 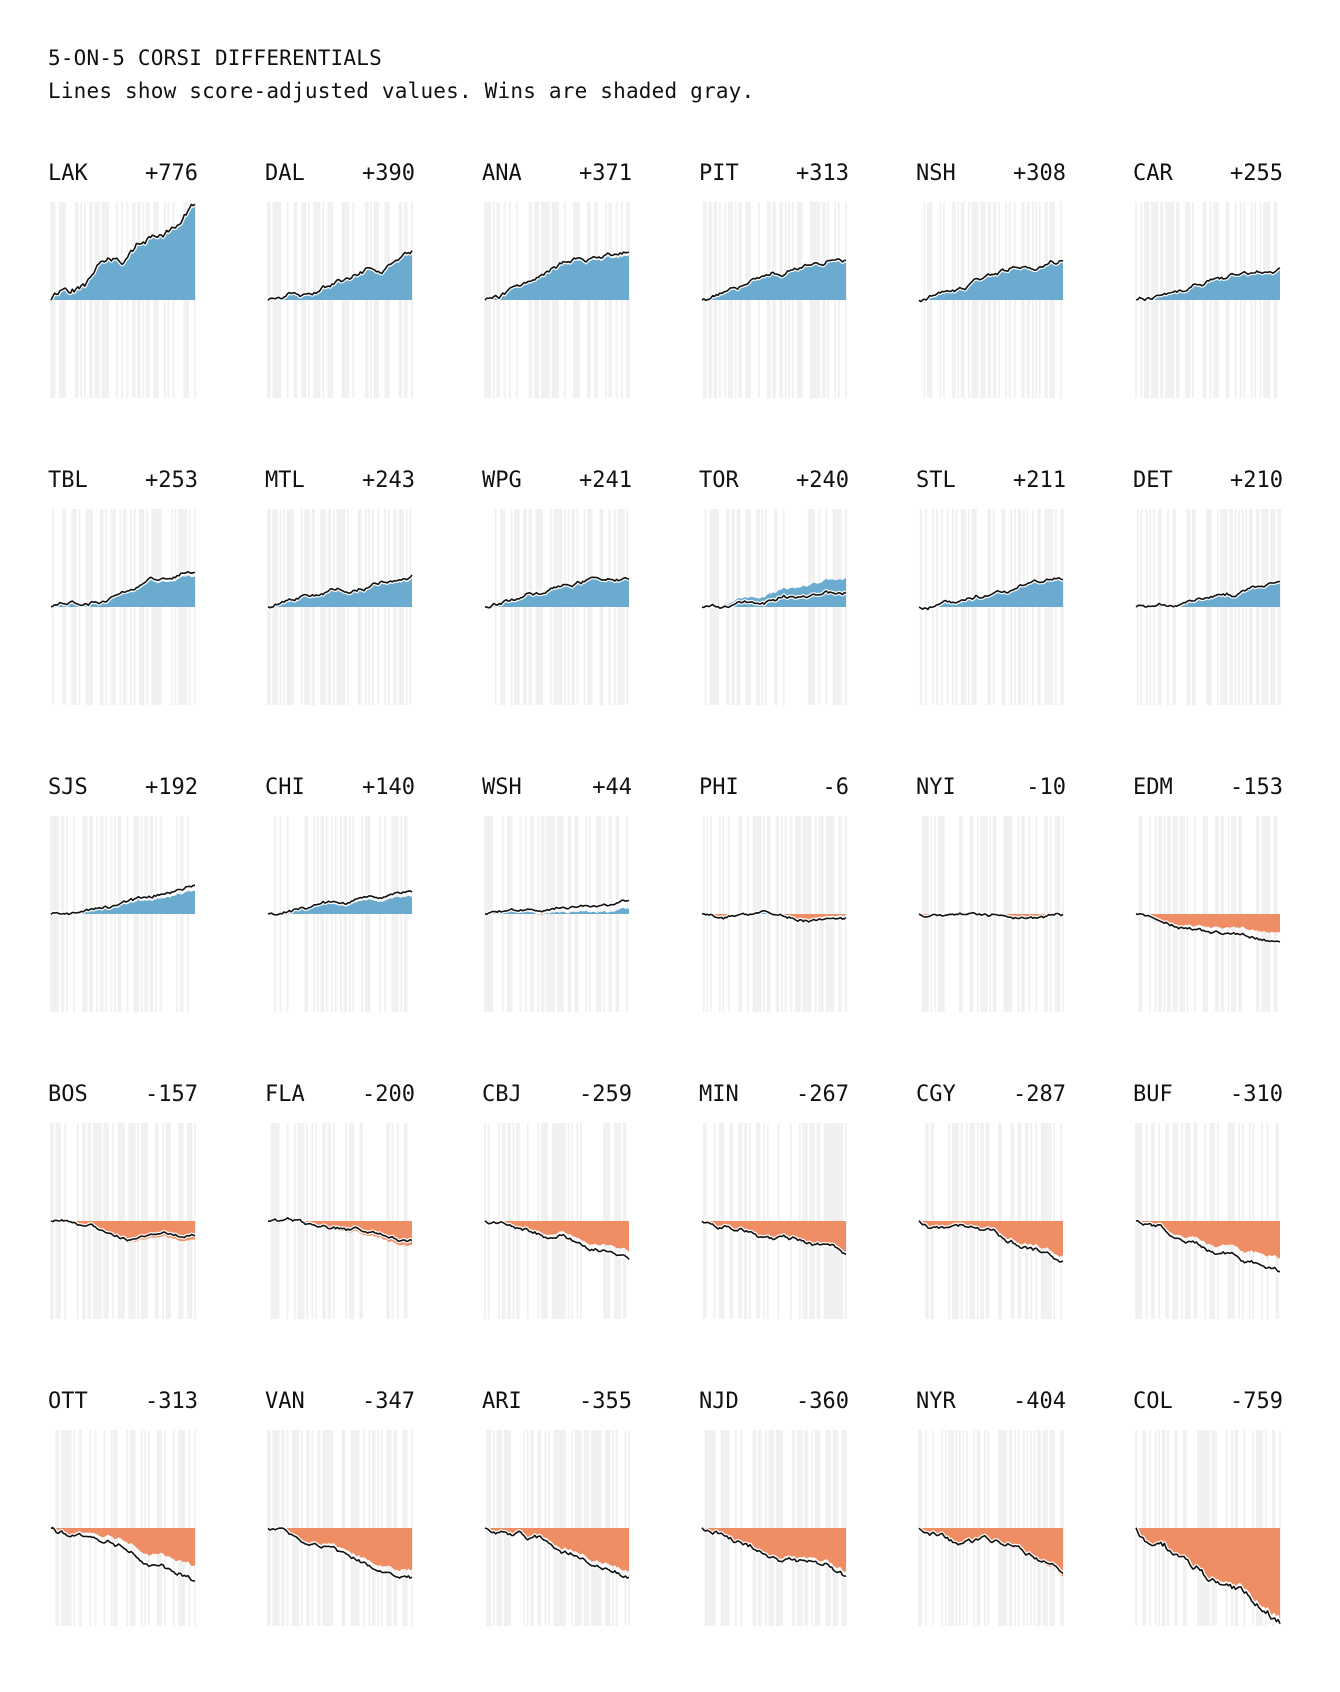 I want to click on team-panel-ari: ARI -355, so click(x=557, y=1523).